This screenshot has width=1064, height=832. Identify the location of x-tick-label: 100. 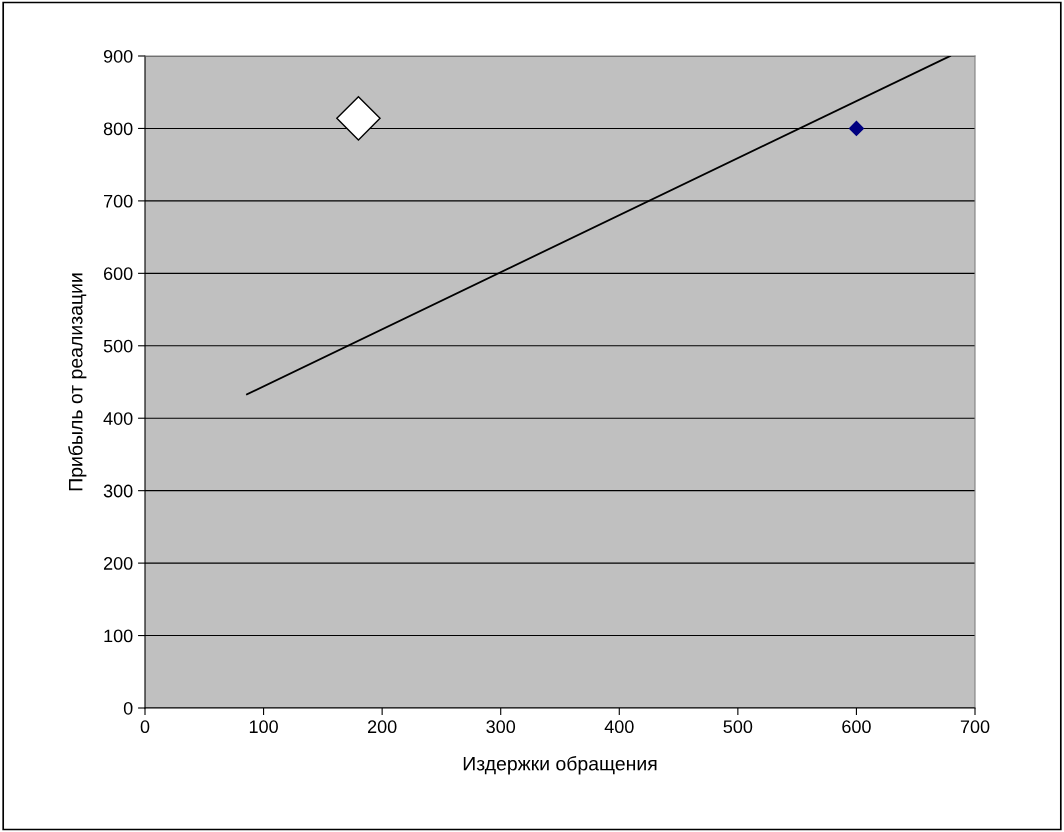
(263, 727).